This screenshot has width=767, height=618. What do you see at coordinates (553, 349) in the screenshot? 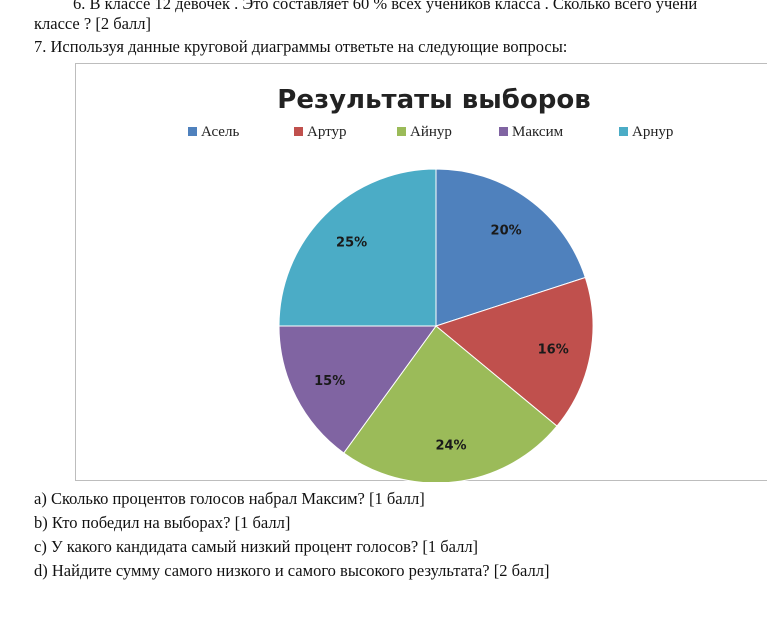
I see `pie-label-2: 16%` at bounding box center [553, 349].